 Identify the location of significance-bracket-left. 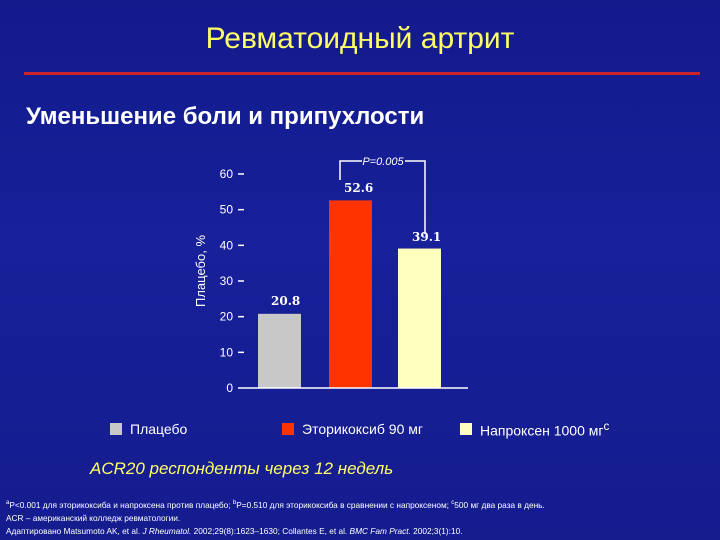
(350, 170).